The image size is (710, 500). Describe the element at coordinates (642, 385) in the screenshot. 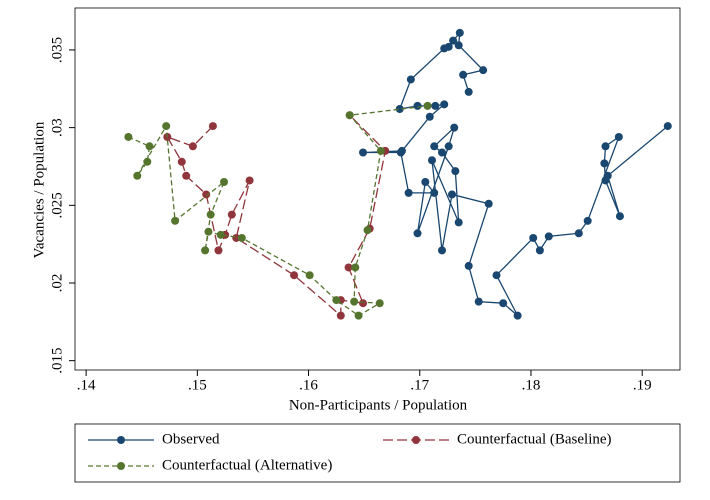

I see `x-tick-label: .19` at that location.